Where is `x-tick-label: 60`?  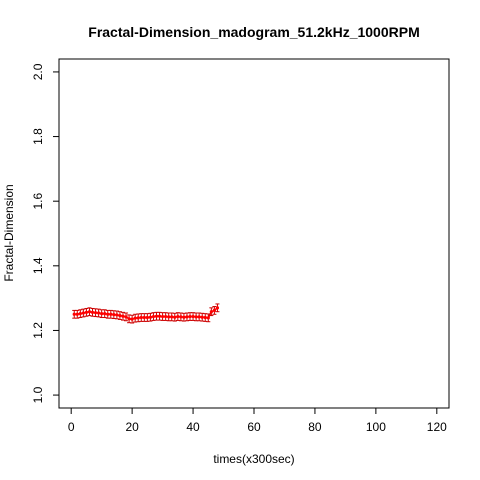
x-tick-label: 60 is located at coordinates (254, 427).